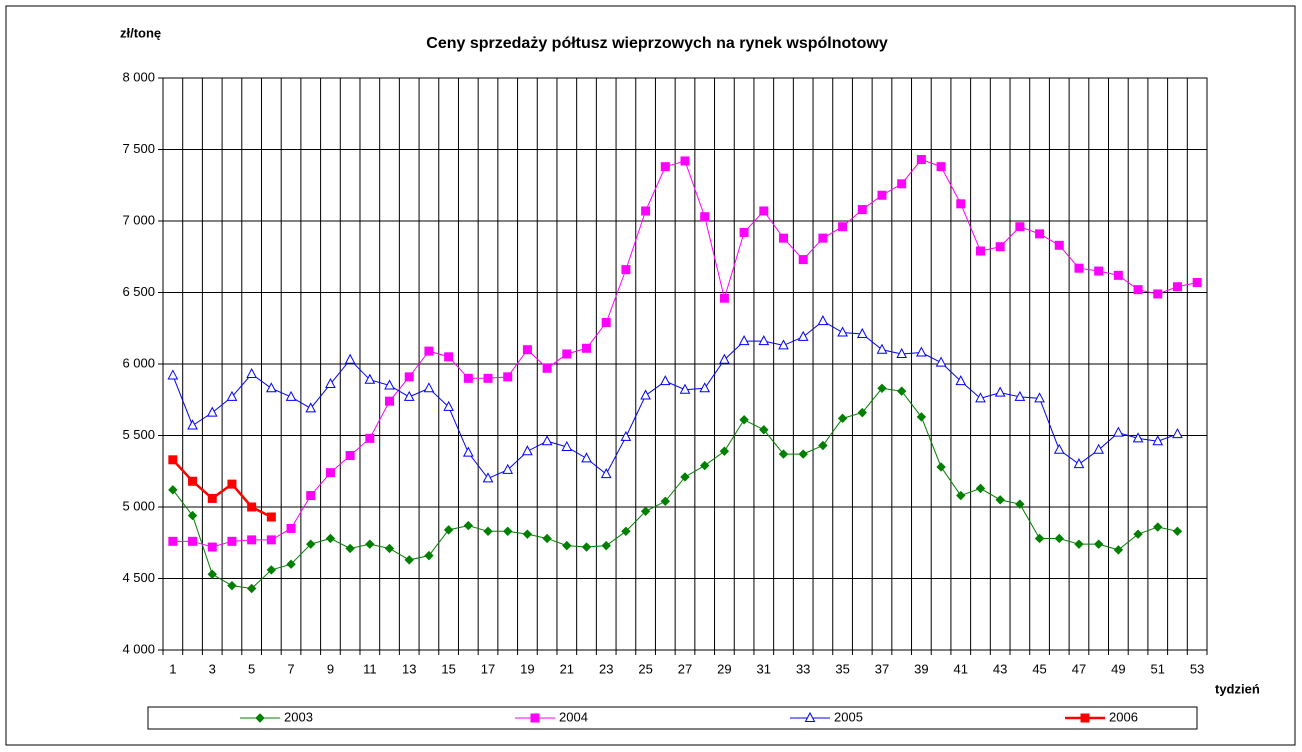  Describe the element at coordinates (1000, 668) in the screenshot. I see `x-tick-label: 43` at that location.